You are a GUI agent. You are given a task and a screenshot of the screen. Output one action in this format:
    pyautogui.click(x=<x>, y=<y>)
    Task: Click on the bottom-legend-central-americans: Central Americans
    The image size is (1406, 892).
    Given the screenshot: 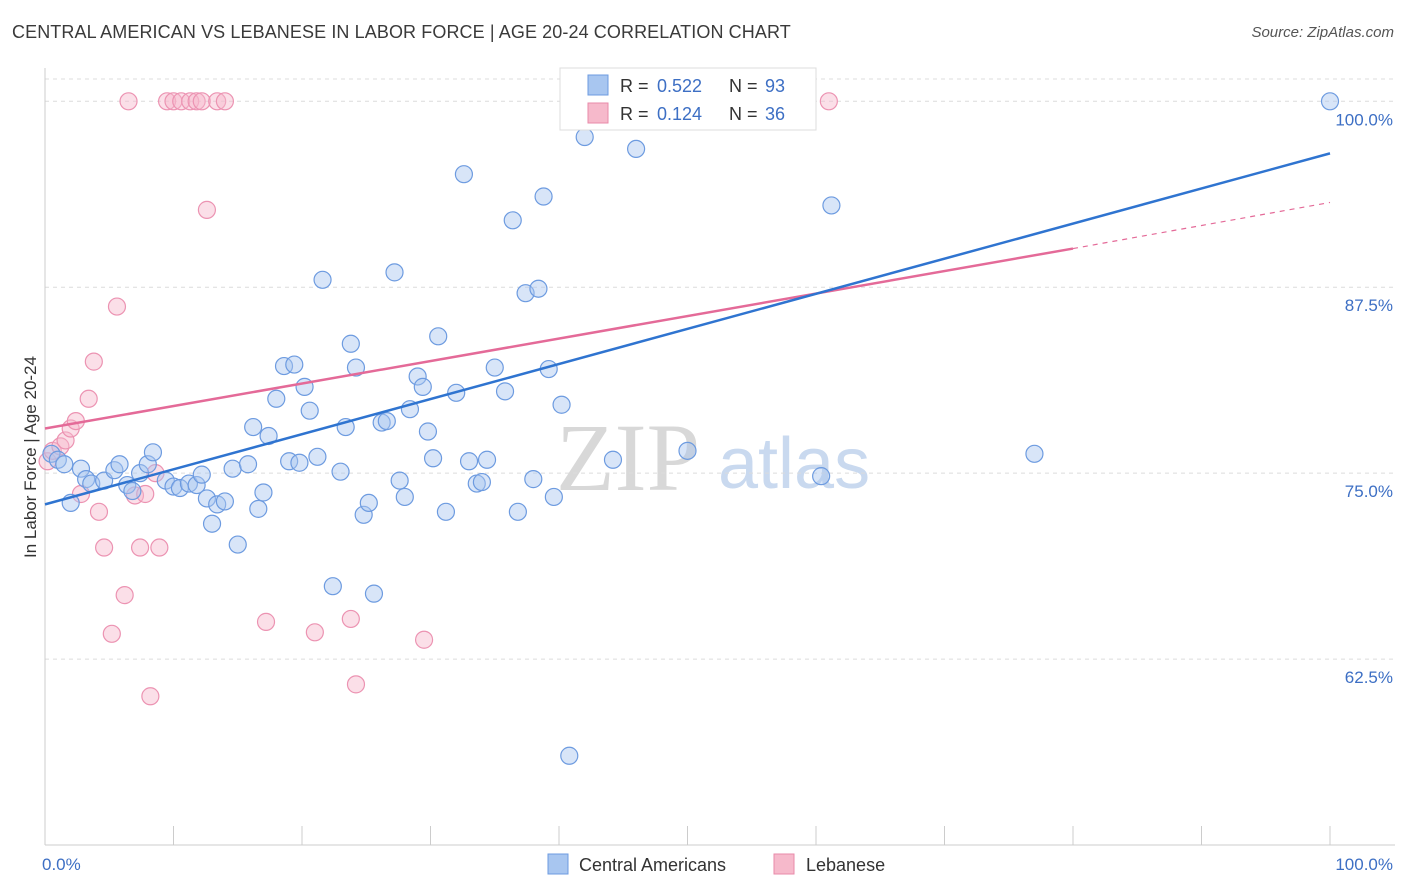 What is the action you would take?
    pyautogui.click(x=652, y=865)
    